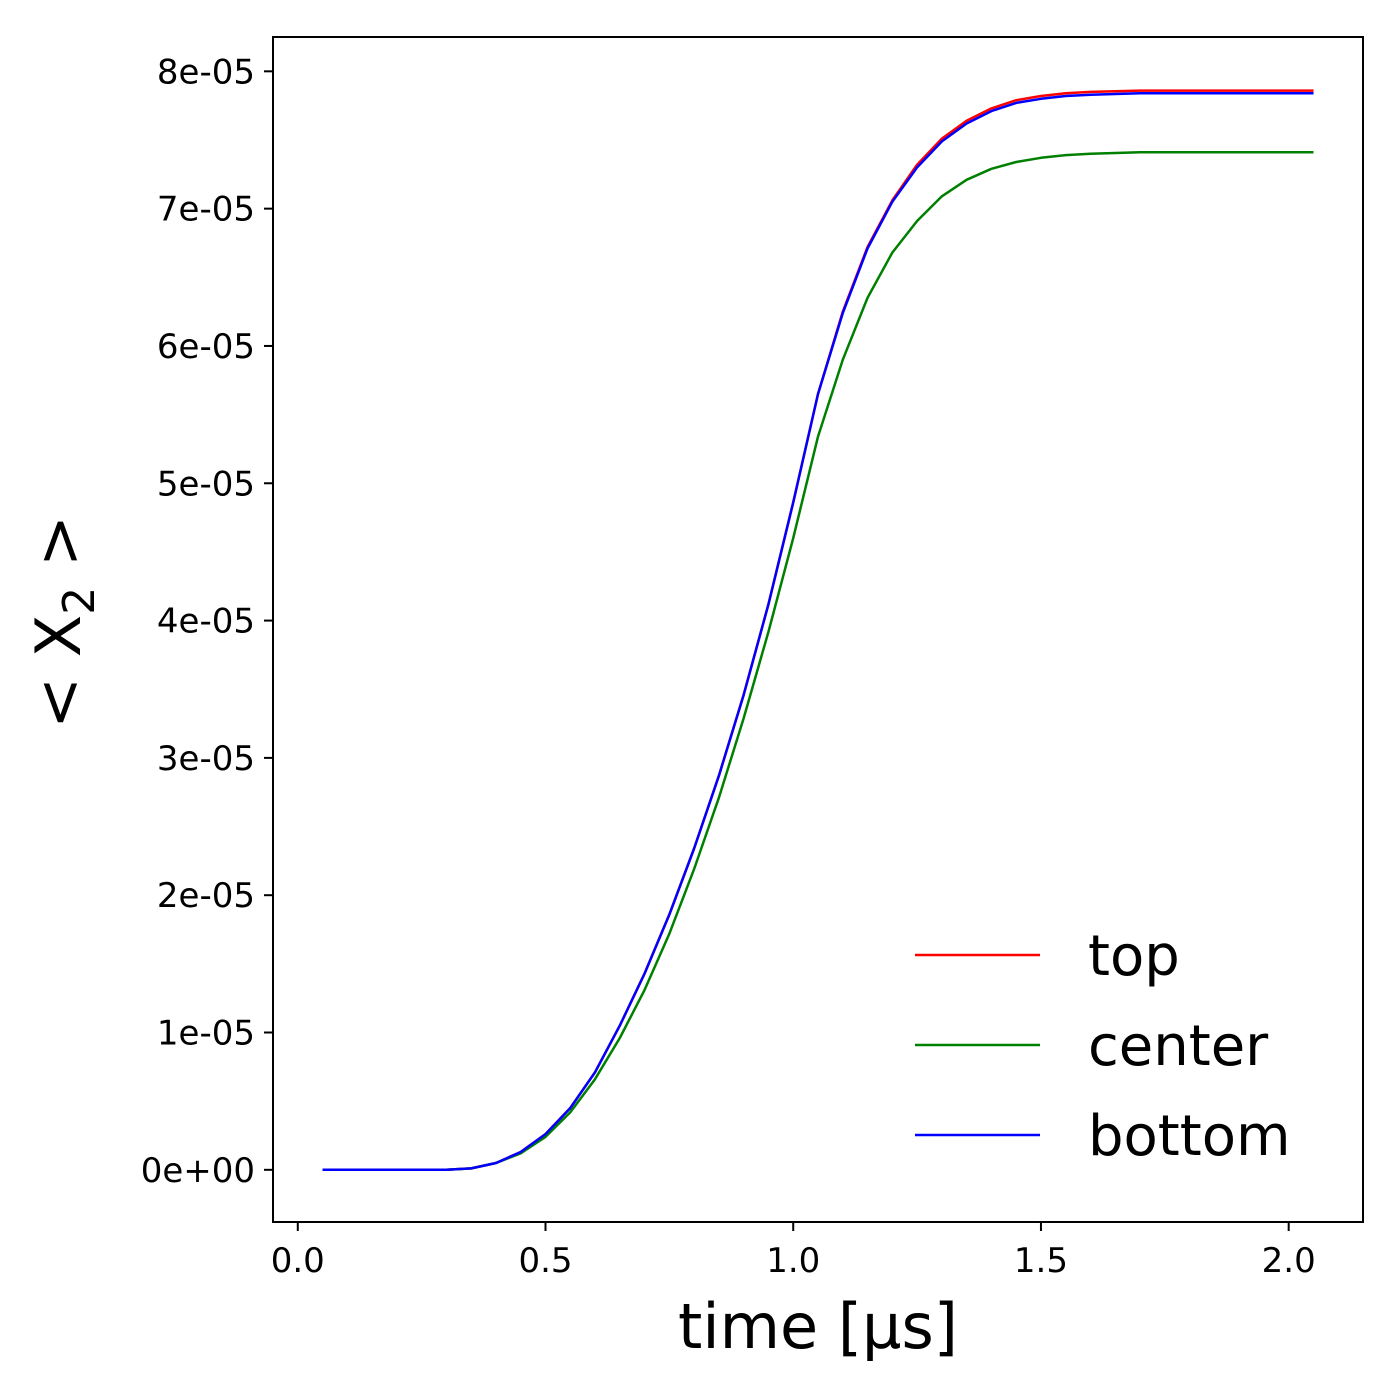  Describe the element at coordinates (206, 896) in the screenshot. I see `y-tick-label: 2e-05` at that location.